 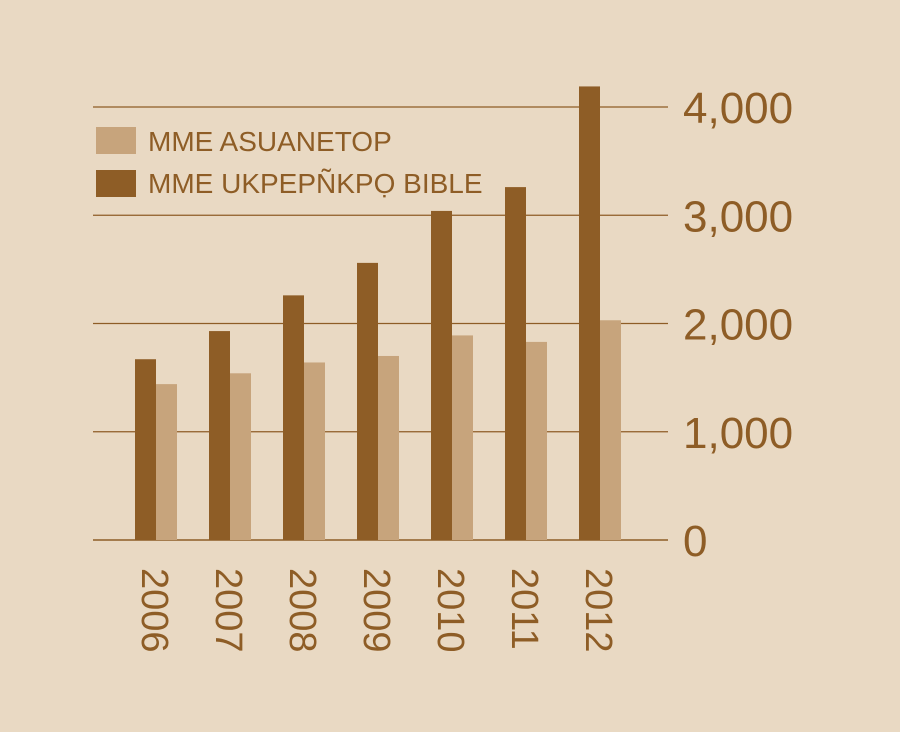 What do you see at coordinates (270, 141) in the screenshot?
I see `legend-label-light: MME ASUANETOP` at bounding box center [270, 141].